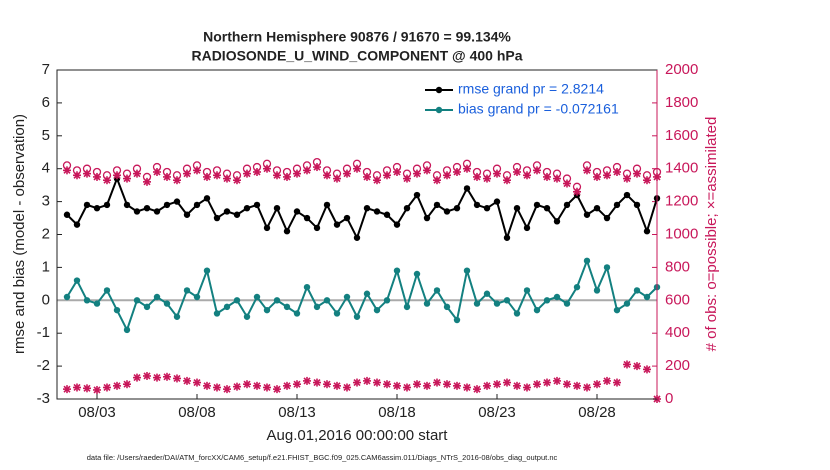 The width and height of the screenshot is (830, 470). What do you see at coordinates (197, 412) in the screenshot?
I see `x-tick-label: 08/08` at bounding box center [197, 412].